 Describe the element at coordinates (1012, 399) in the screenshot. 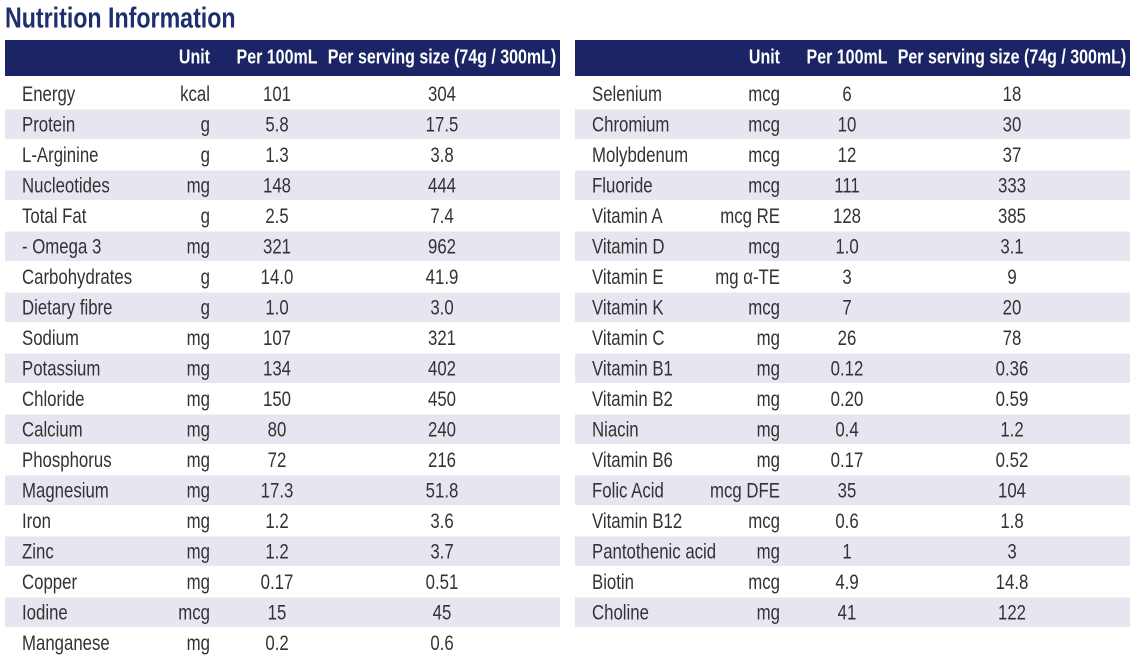

I see `per-serving: 0.59` at that location.